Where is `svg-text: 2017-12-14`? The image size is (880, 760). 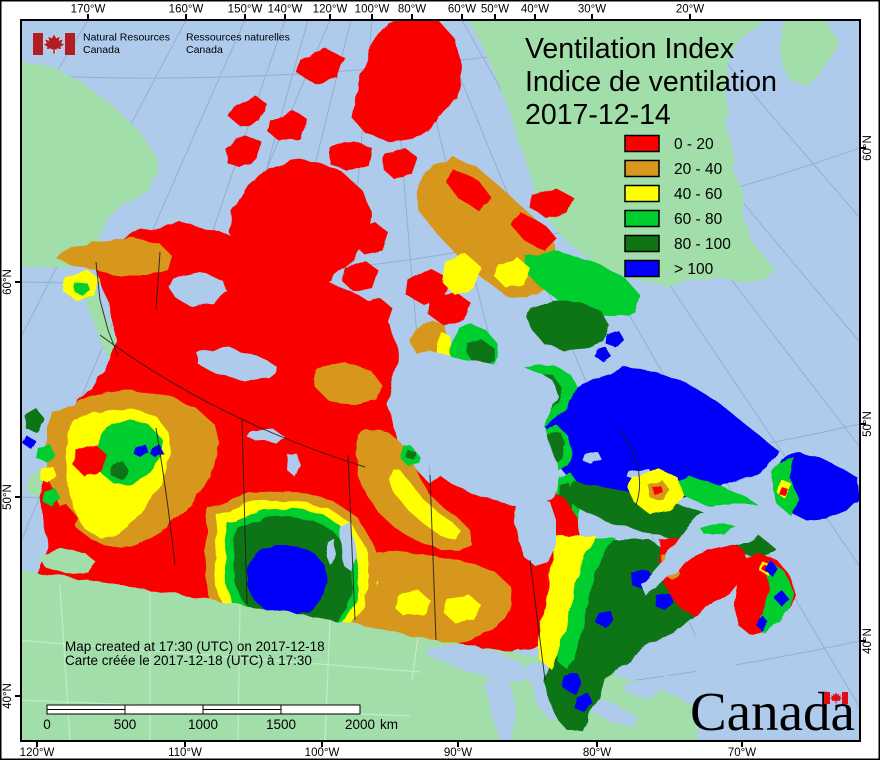 svg-text: 2017-12-14 is located at coordinates (598, 115).